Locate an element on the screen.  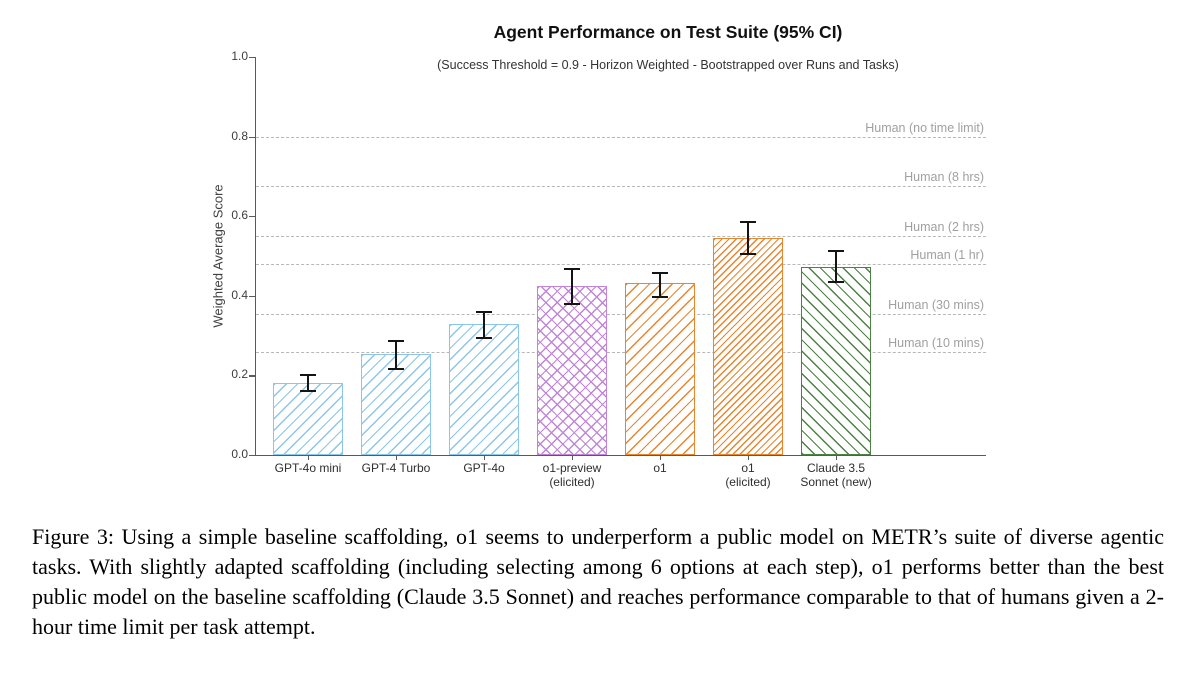
error-bar-o1-preview is located at coordinates (572, 286).